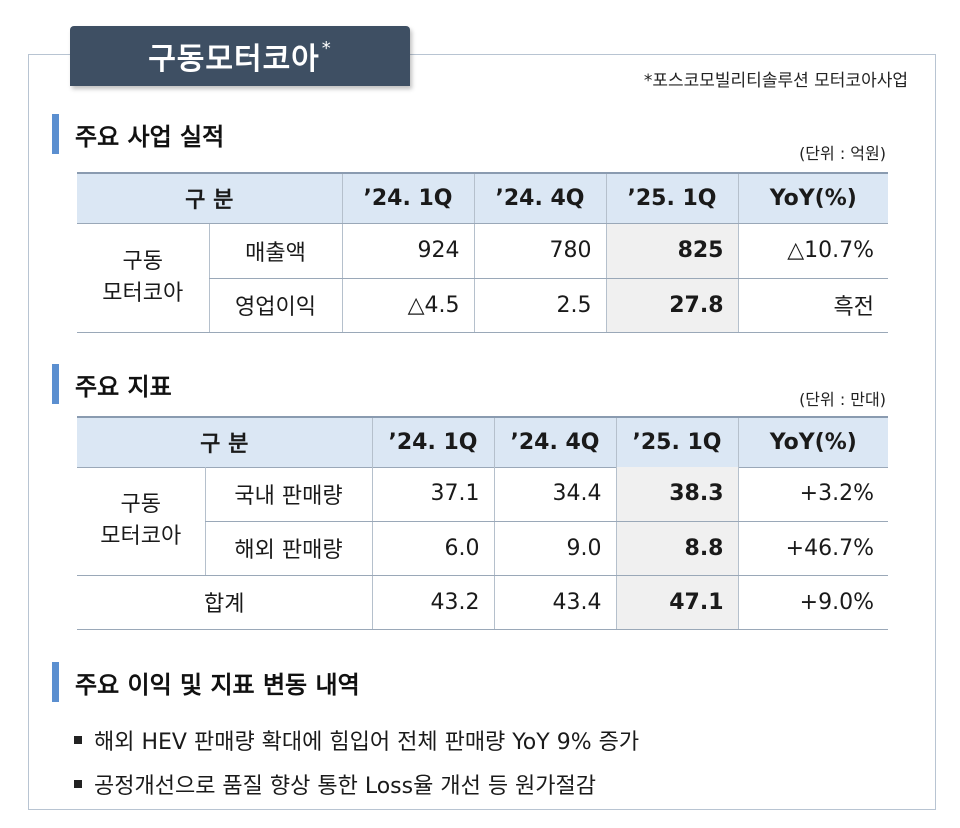 The width and height of the screenshot is (960, 828). I want to click on table-row: 구동 모터코아 매출액 924 780 825 △10.7%, so click(482, 278).